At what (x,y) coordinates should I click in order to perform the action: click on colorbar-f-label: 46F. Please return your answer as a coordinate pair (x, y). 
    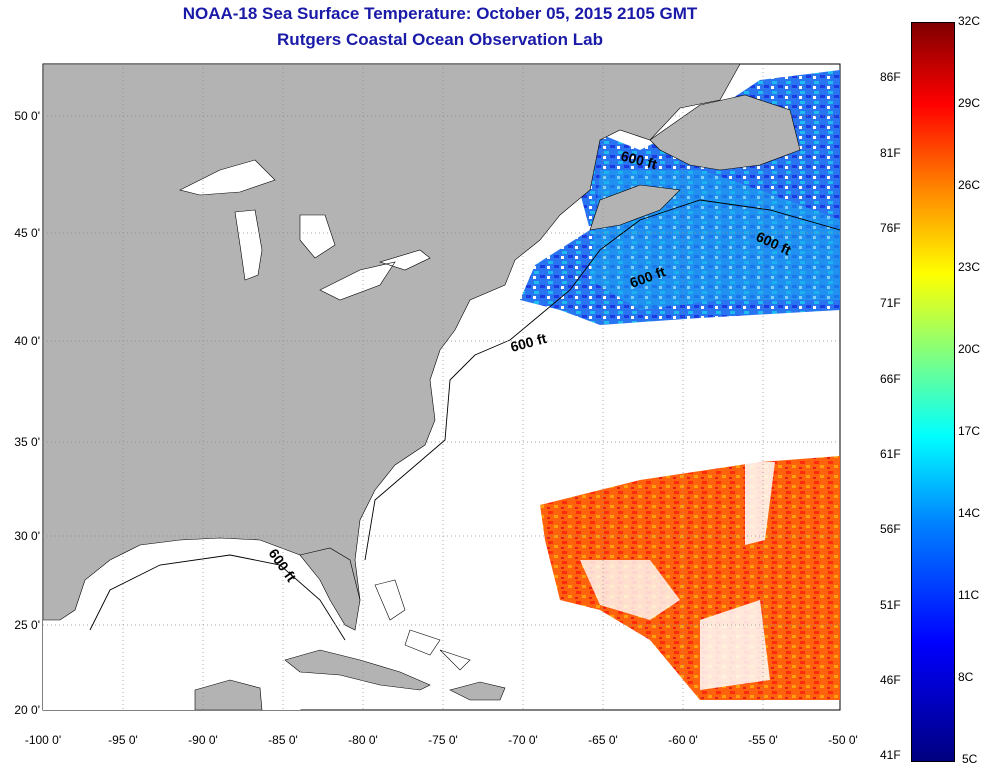
    Looking at the image, I should click on (890, 680).